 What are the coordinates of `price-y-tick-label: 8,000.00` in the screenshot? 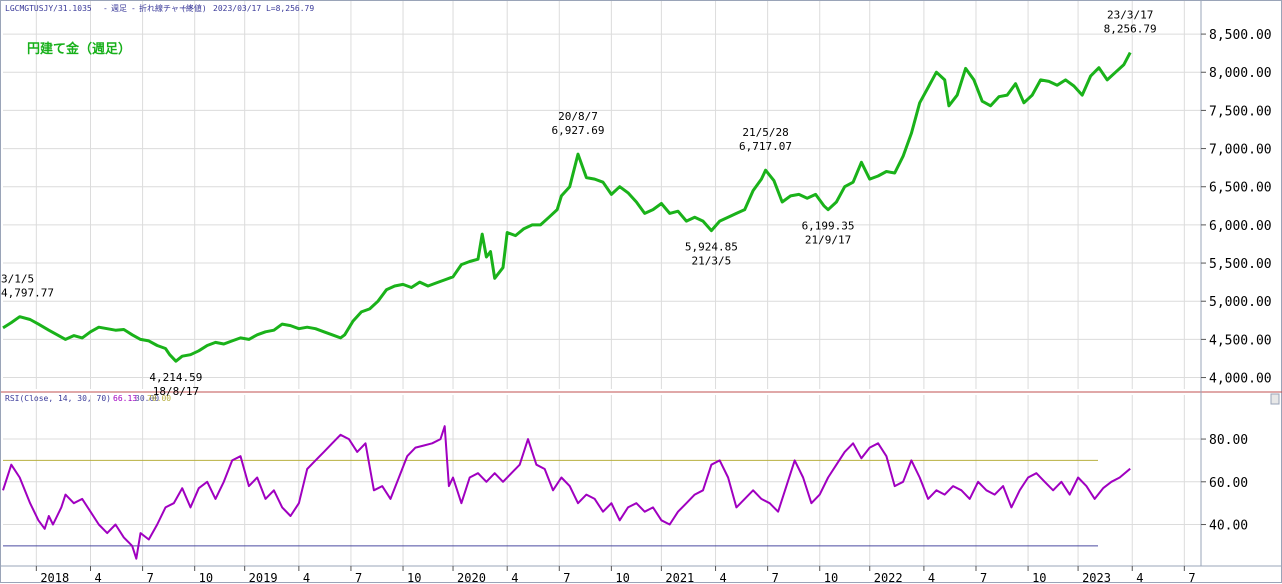 It's located at (1240, 73).